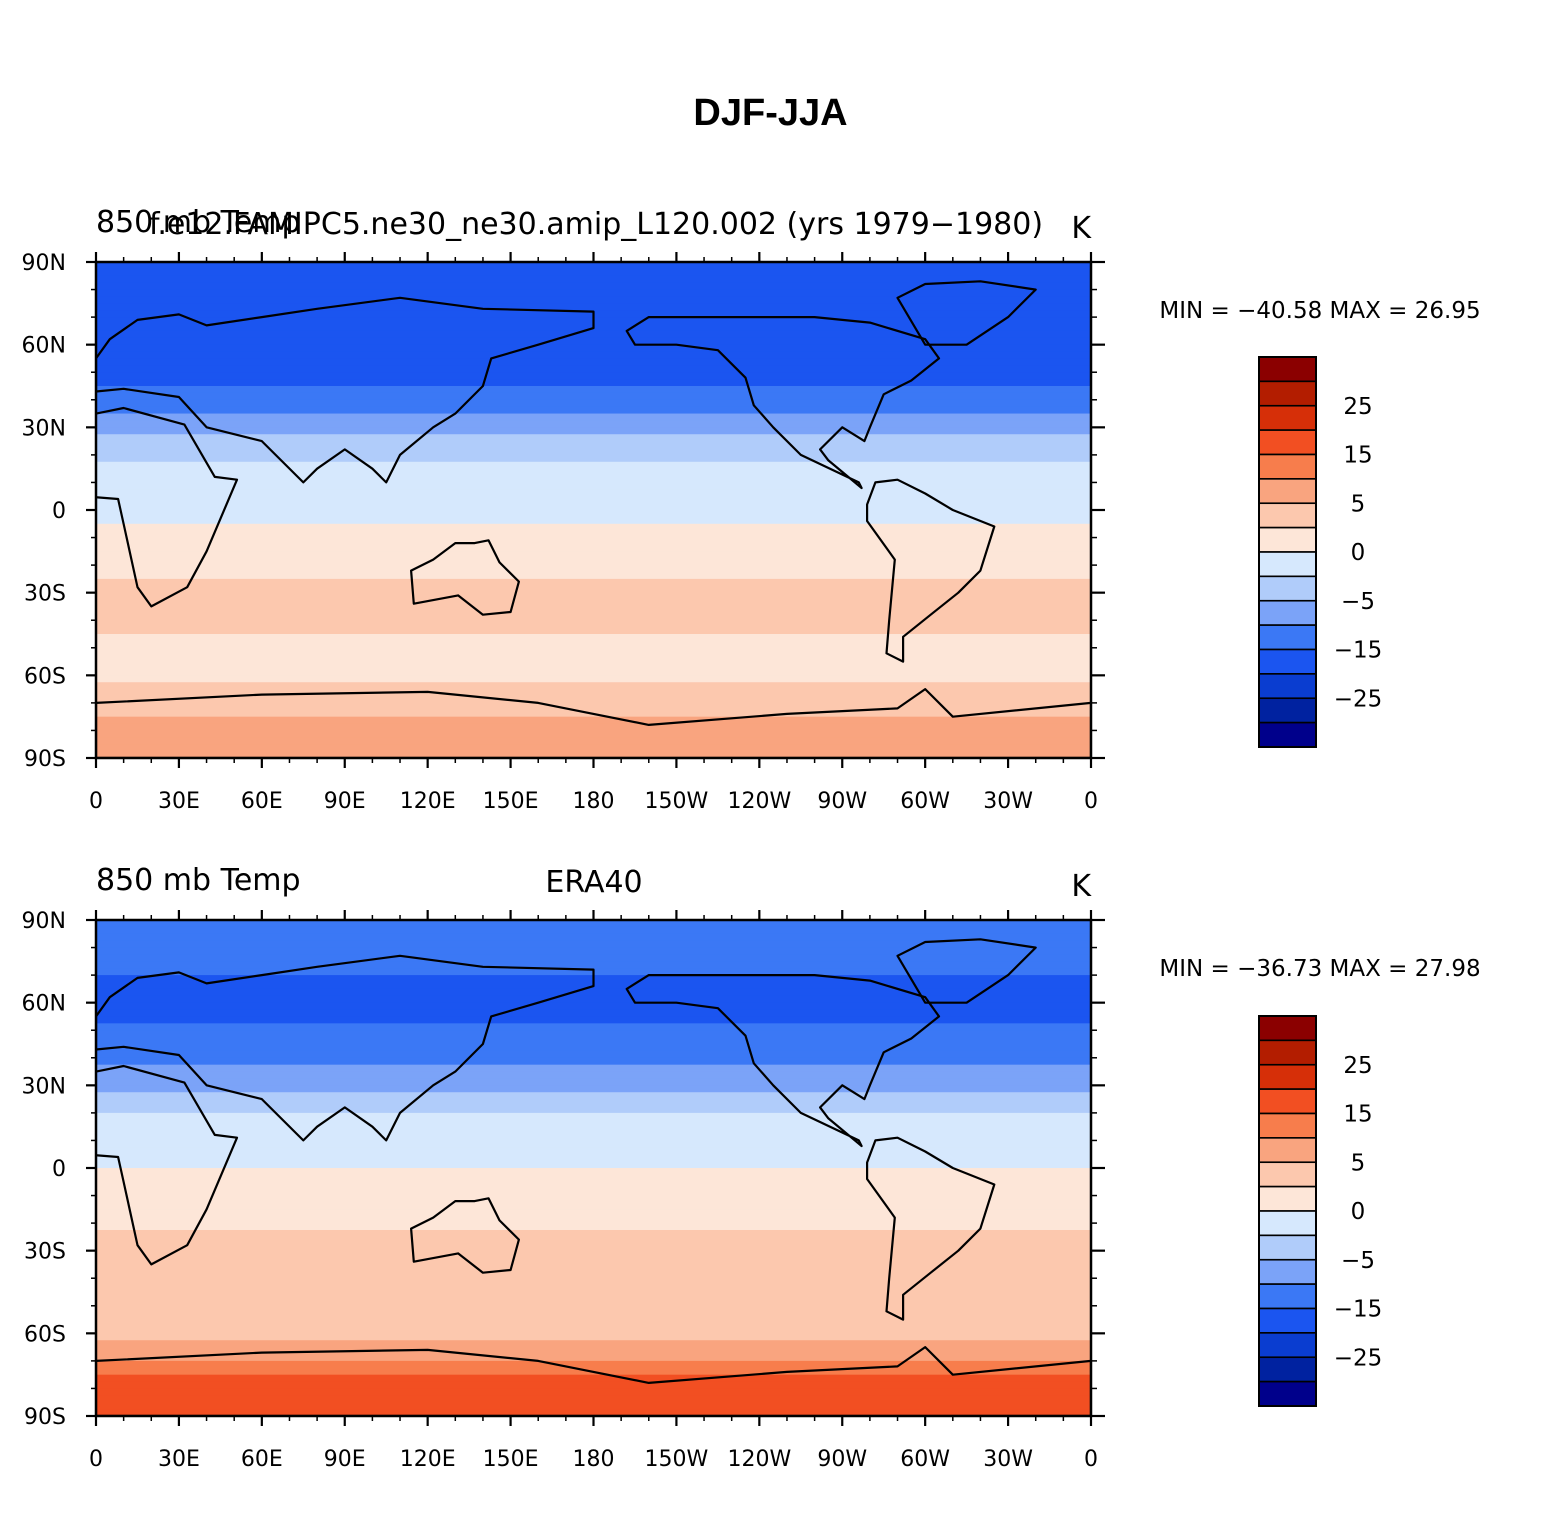 This screenshot has height=1538, width=1541. I want to click on x-tick-label: 150E, so click(511, 1459).